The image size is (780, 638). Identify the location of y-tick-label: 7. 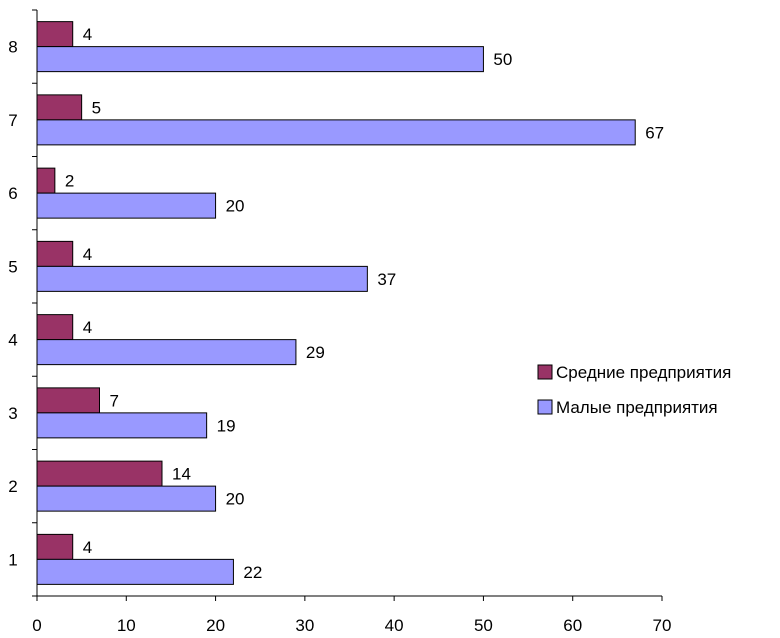
(12, 120).